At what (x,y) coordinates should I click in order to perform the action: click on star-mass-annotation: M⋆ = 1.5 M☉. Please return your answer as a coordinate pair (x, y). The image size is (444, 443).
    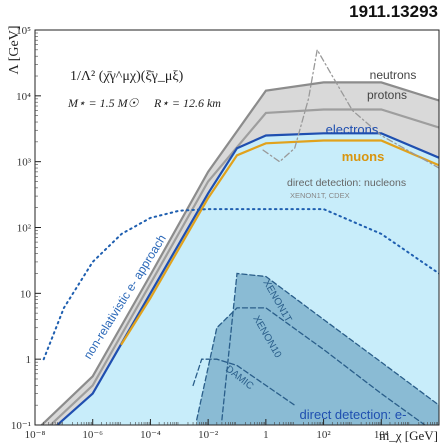
    Looking at the image, I should click on (103, 103).